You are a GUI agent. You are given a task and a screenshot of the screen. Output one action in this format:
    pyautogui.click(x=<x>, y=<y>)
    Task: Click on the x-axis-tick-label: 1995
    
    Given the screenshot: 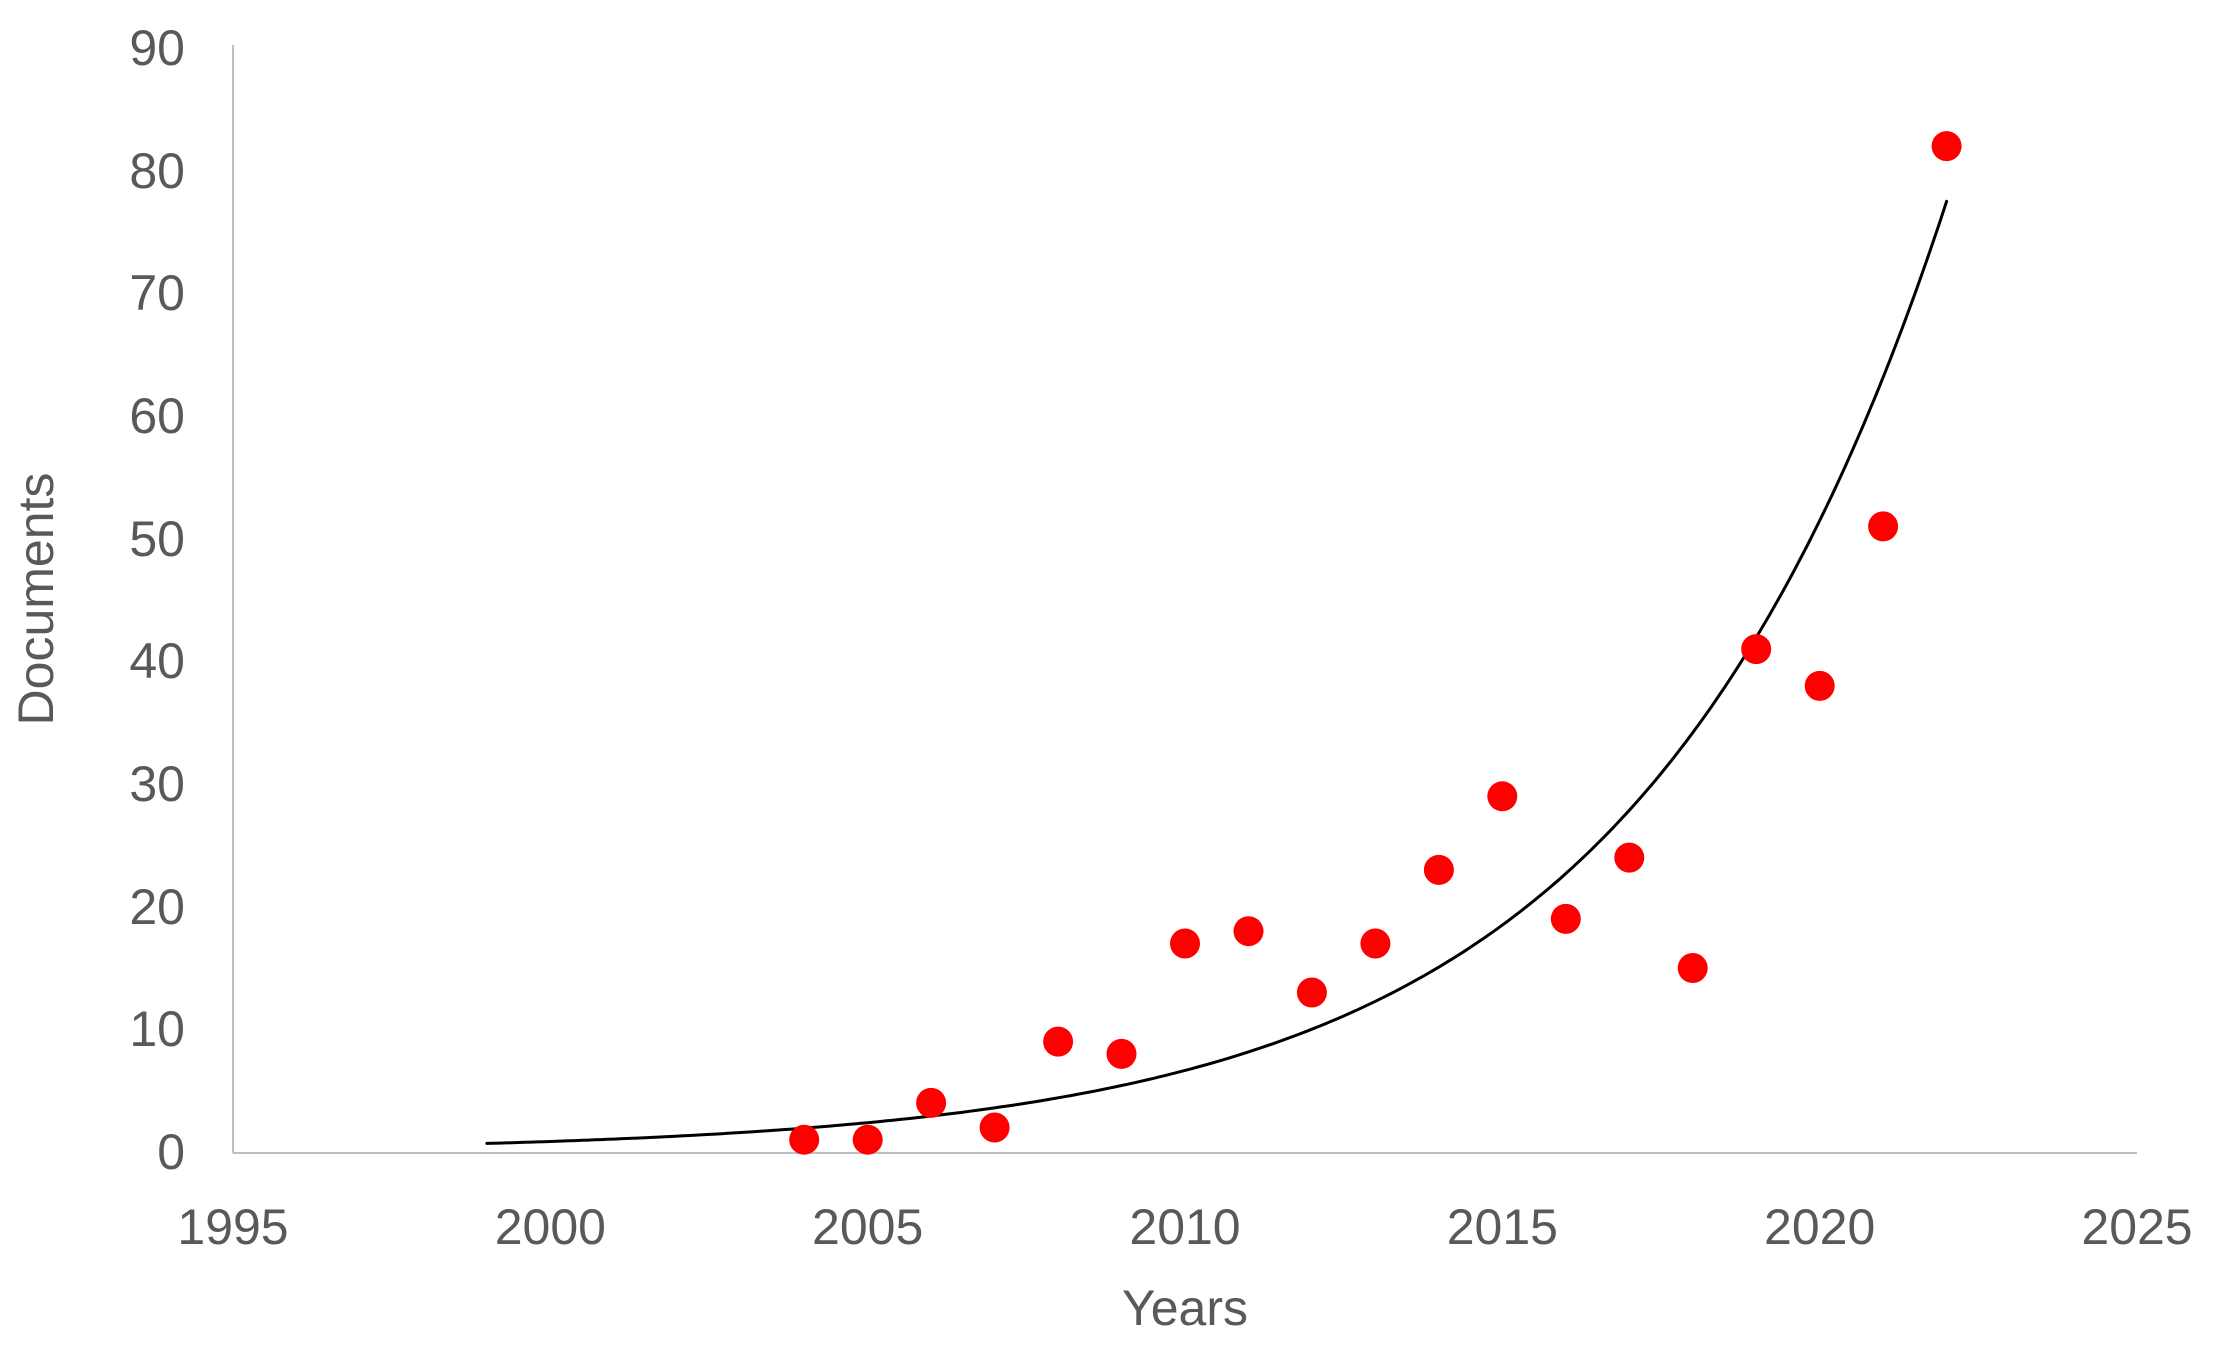 What is the action you would take?
    pyautogui.click(x=233, y=1227)
    